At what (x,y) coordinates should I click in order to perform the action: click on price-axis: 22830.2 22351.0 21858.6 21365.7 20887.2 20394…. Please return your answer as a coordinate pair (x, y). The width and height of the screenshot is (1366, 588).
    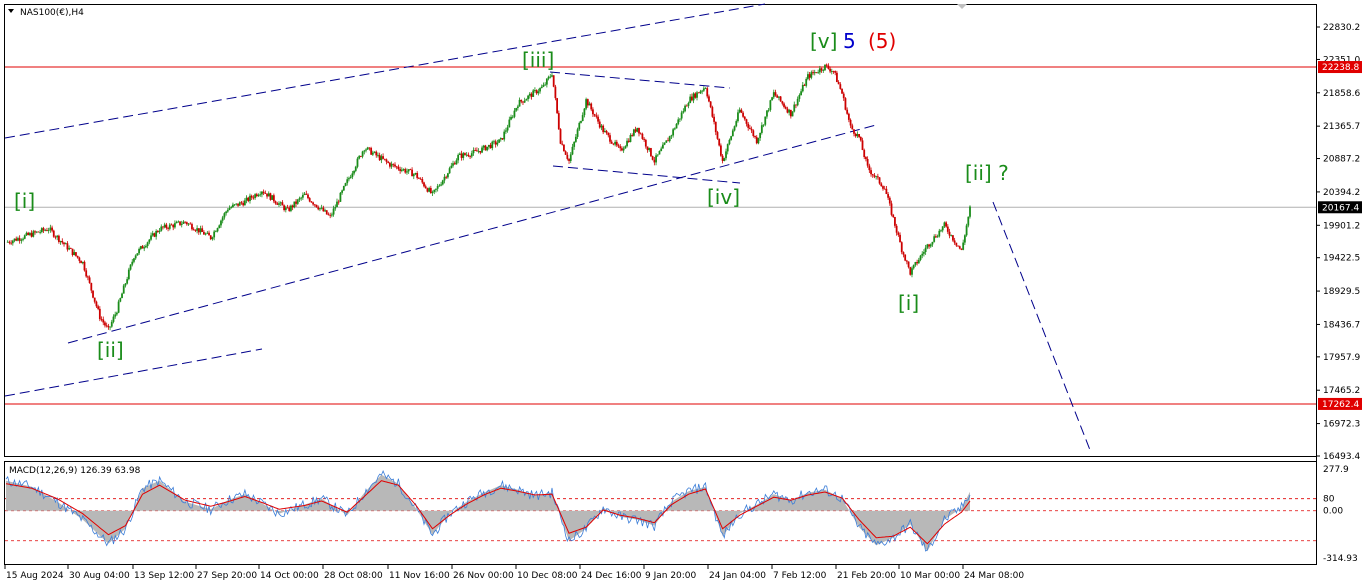
    Looking at the image, I should click on (1338, 242).